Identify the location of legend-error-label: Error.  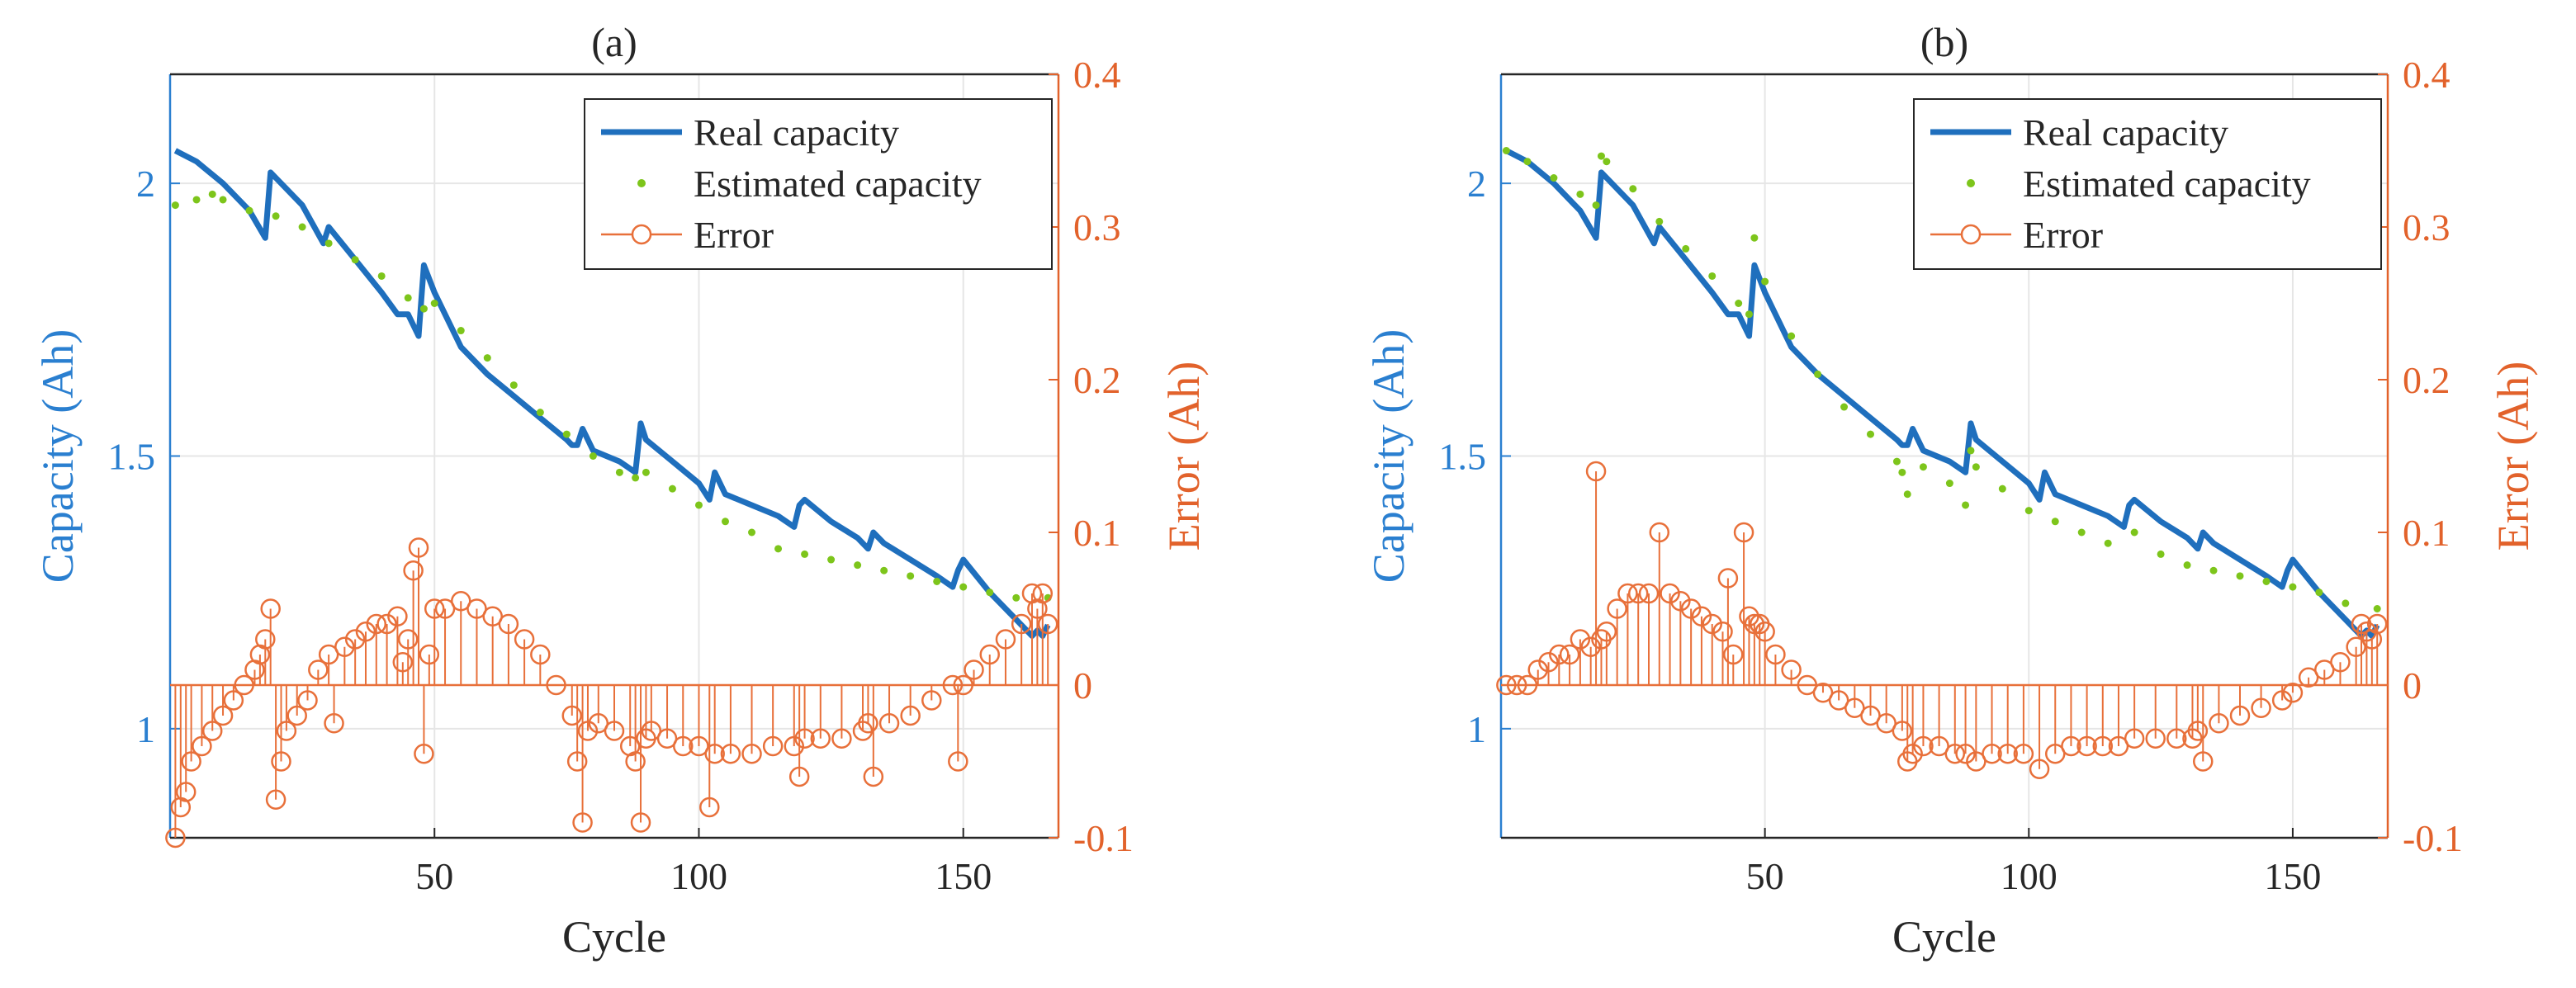
(2063, 235).